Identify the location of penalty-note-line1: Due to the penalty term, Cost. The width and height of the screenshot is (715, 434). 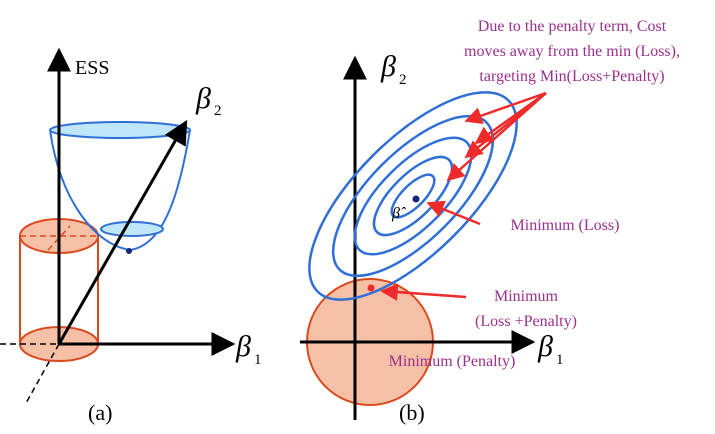
(572, 26).